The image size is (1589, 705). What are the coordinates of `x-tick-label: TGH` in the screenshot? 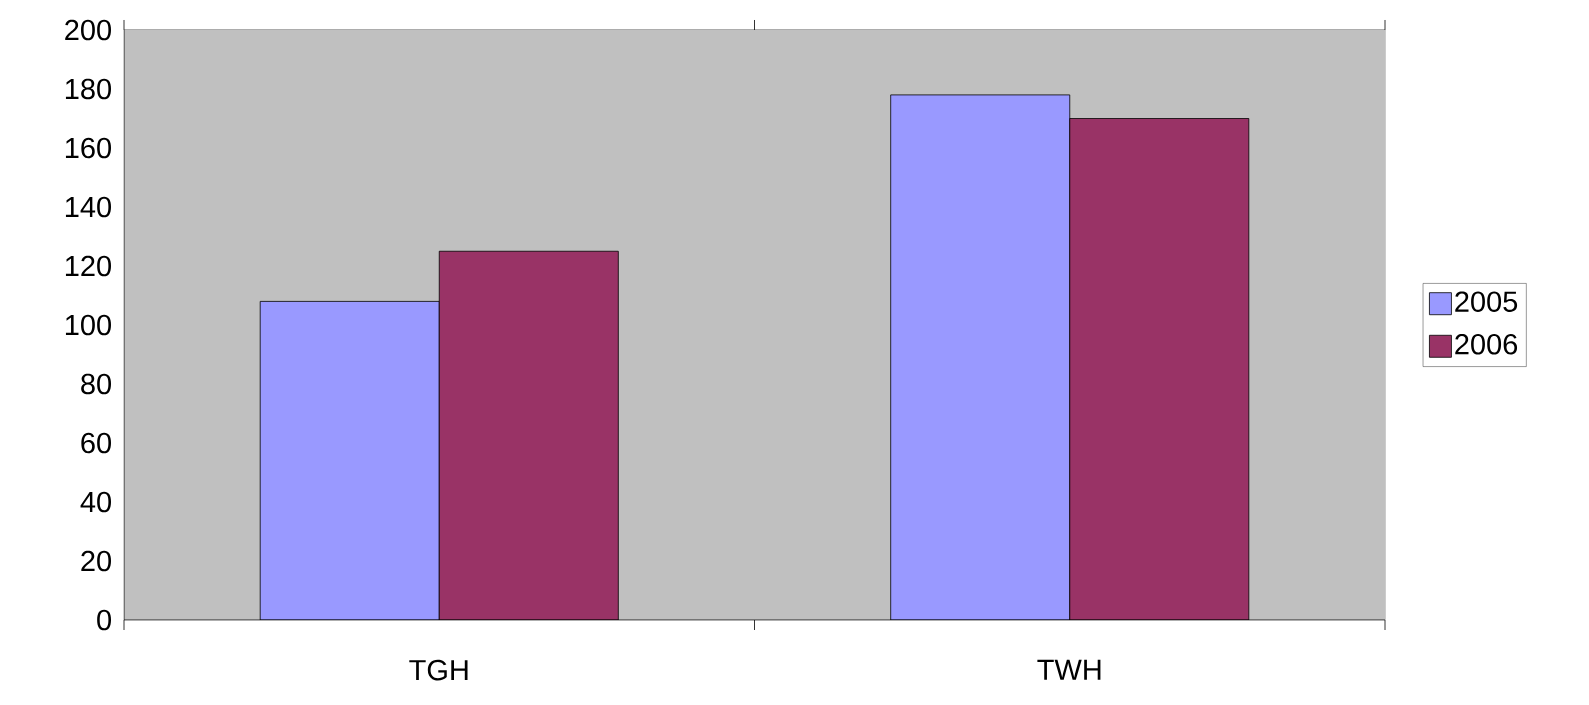 It's located at (438, 670).